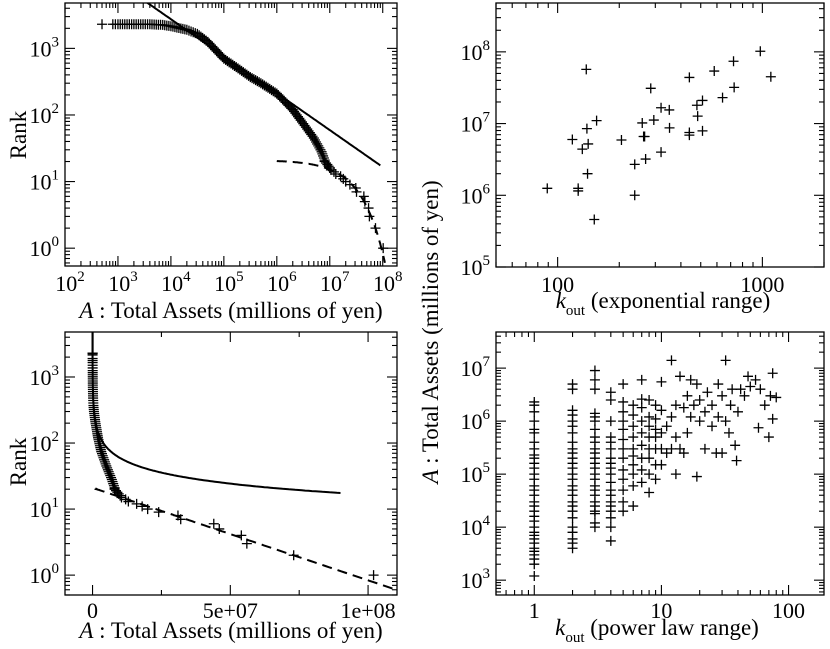 The image size is (830, 649). I want to click on y-tick-label: 10⁰, so click(45, 574).